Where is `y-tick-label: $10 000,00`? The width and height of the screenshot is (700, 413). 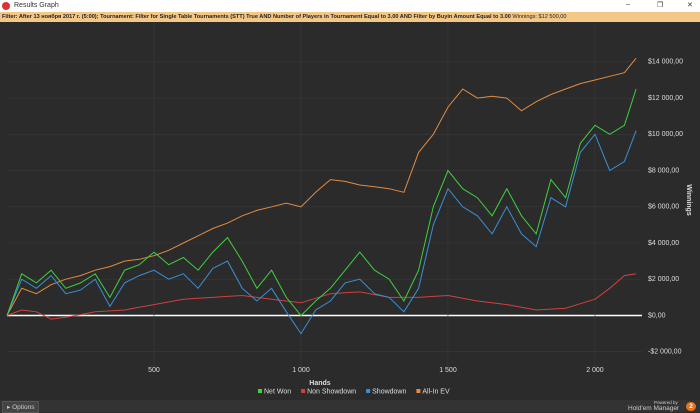 y-tick-label: $10 000,00 is located at coordinates (665, 134).